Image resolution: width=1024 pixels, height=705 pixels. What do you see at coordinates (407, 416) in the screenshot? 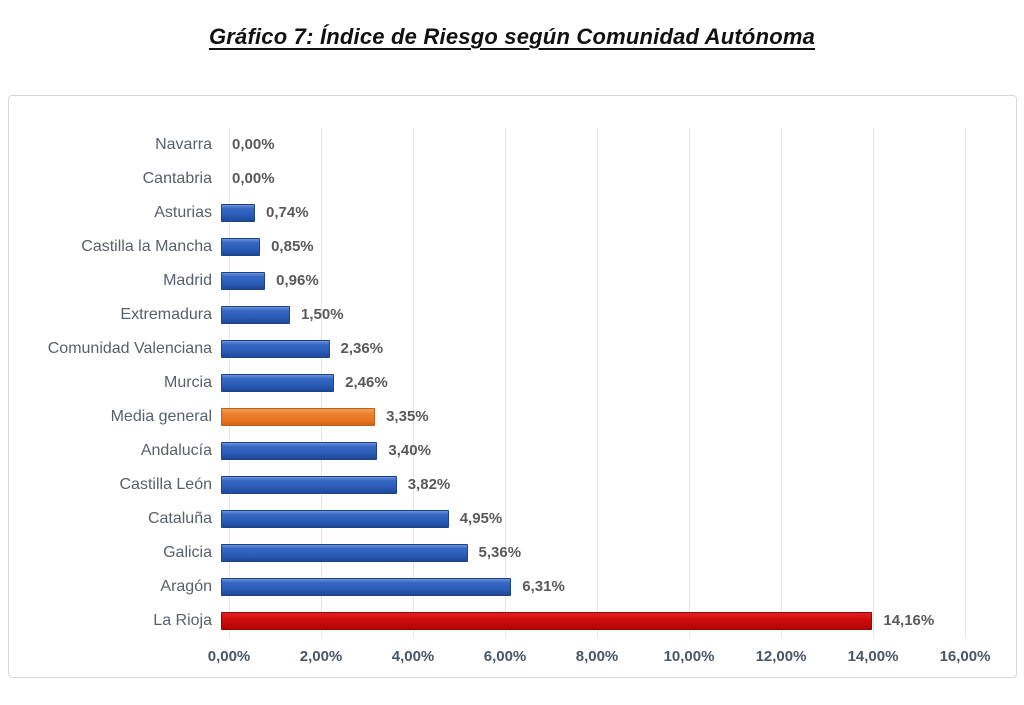
I see `data-label: 3,35%` at bounding box center [407, 416].